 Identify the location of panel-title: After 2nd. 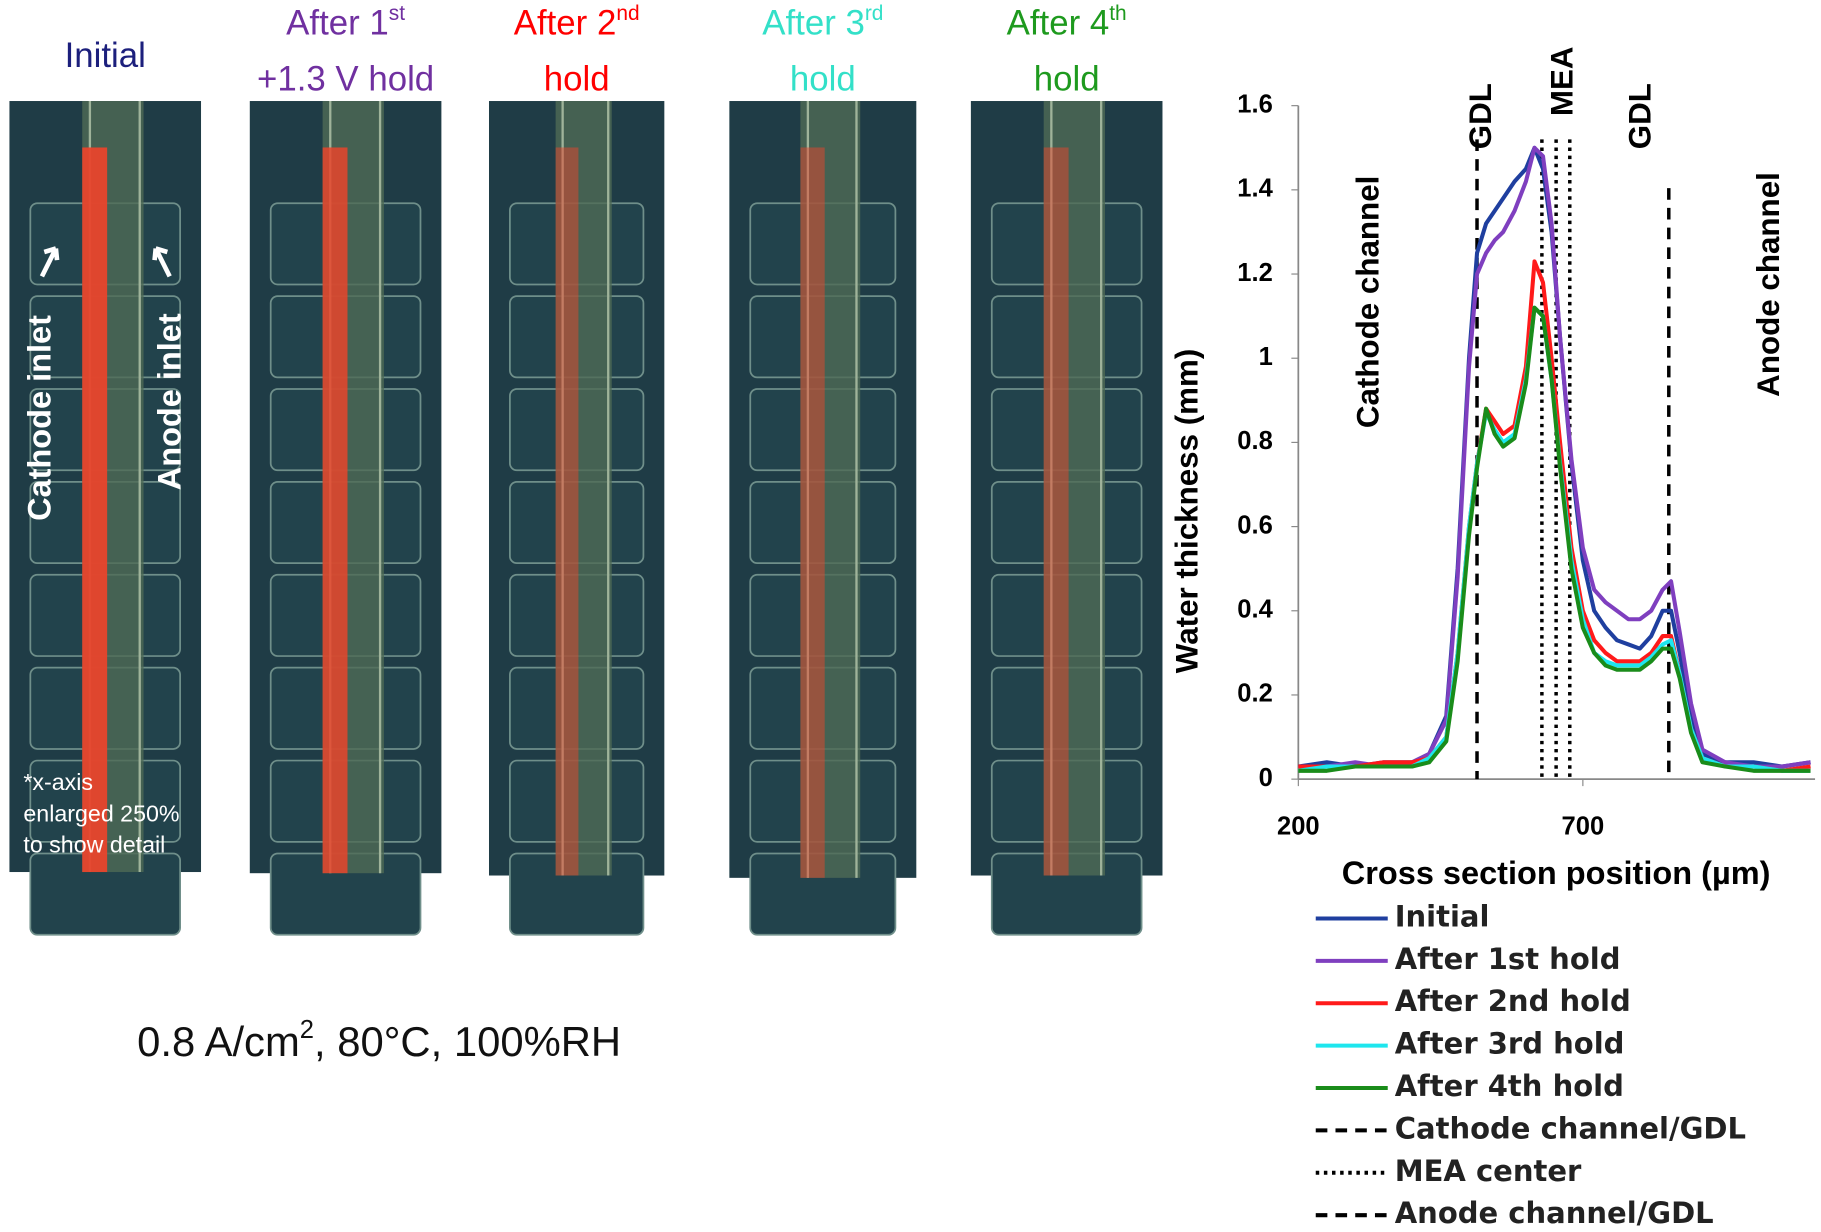
(577, 21).